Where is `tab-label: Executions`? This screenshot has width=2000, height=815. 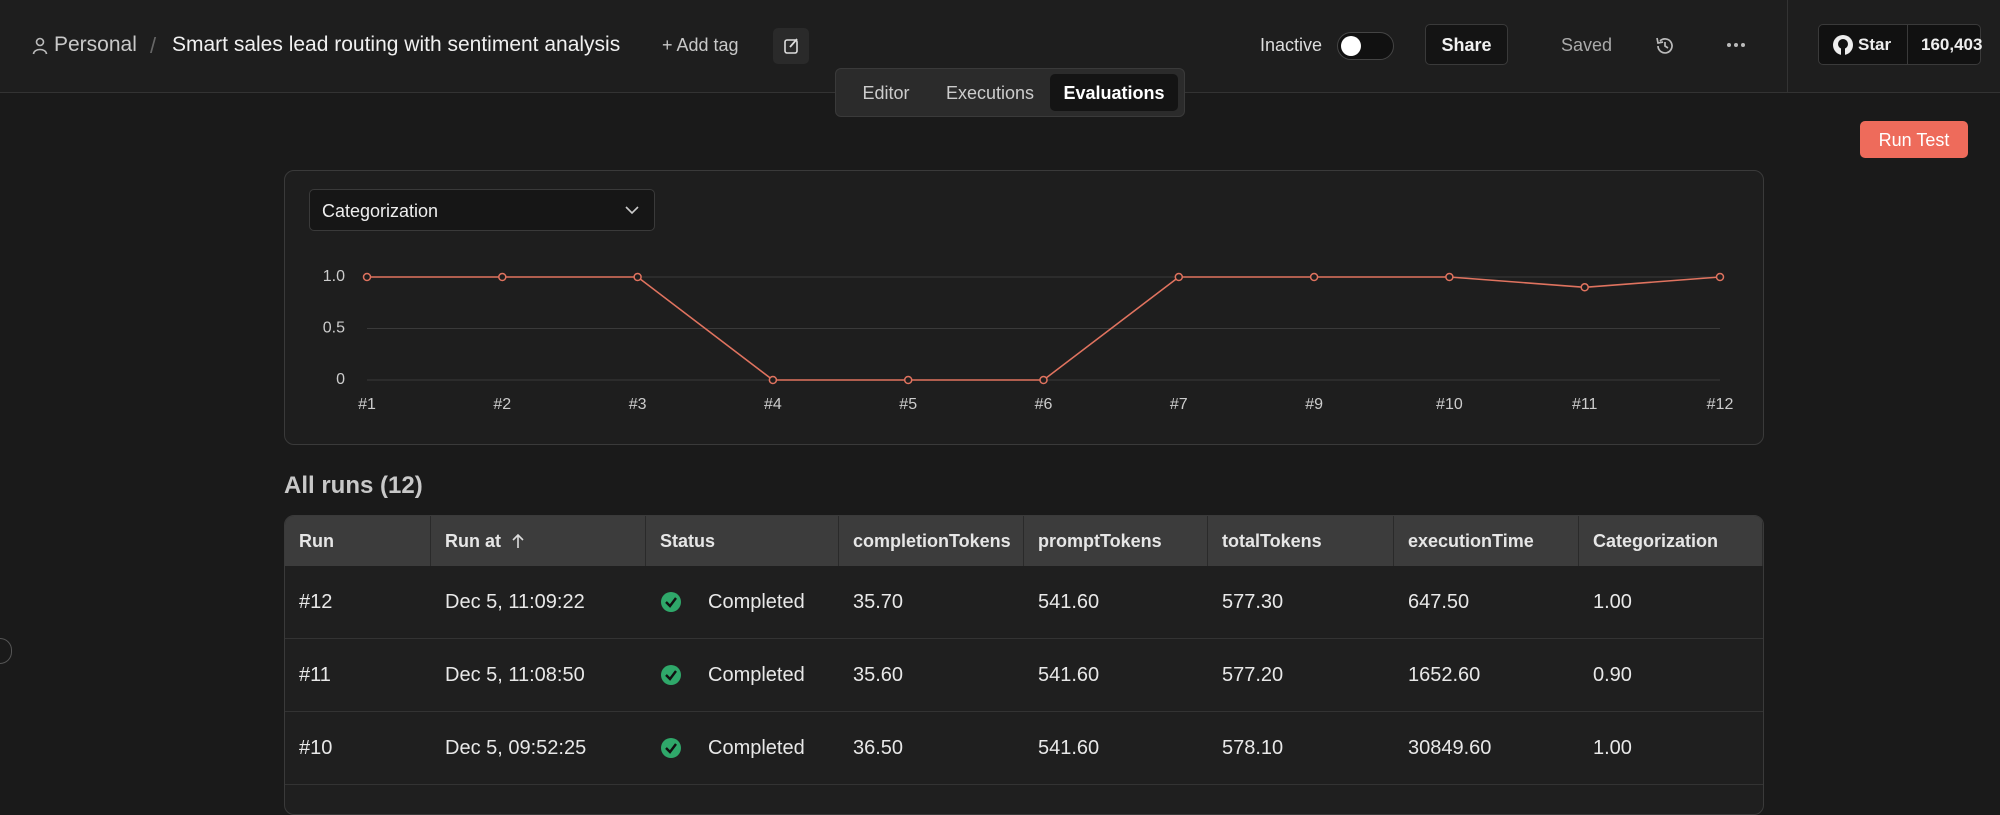
tab-label: Executions is located at coordinates (990, 93).